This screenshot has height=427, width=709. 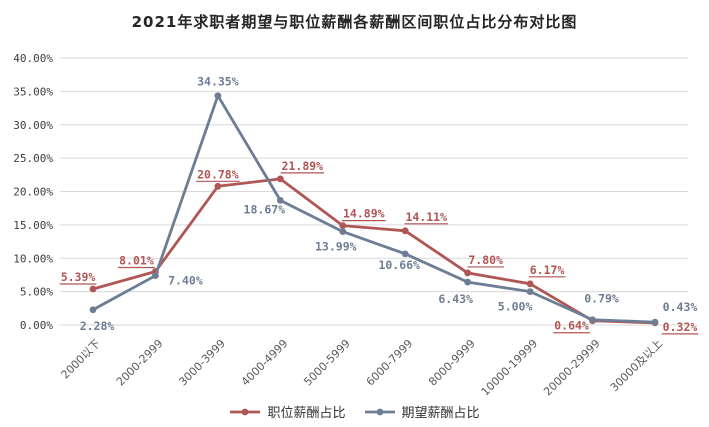 I want to click on x-category-label: 4000-4999, so click(x=265, y=363).